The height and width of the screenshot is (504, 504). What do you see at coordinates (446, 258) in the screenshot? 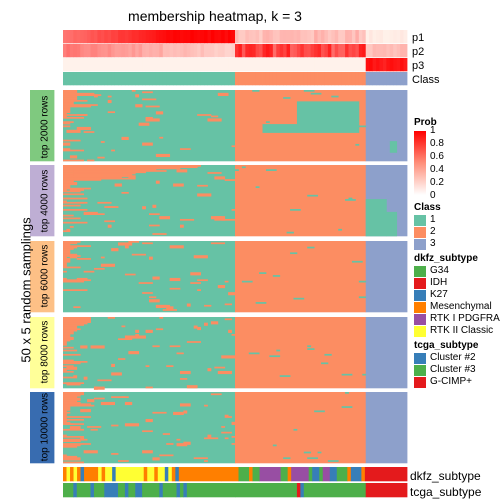
I see `legend-dkfz-title: dkfz_subtype` at bounding box center [446, 258].